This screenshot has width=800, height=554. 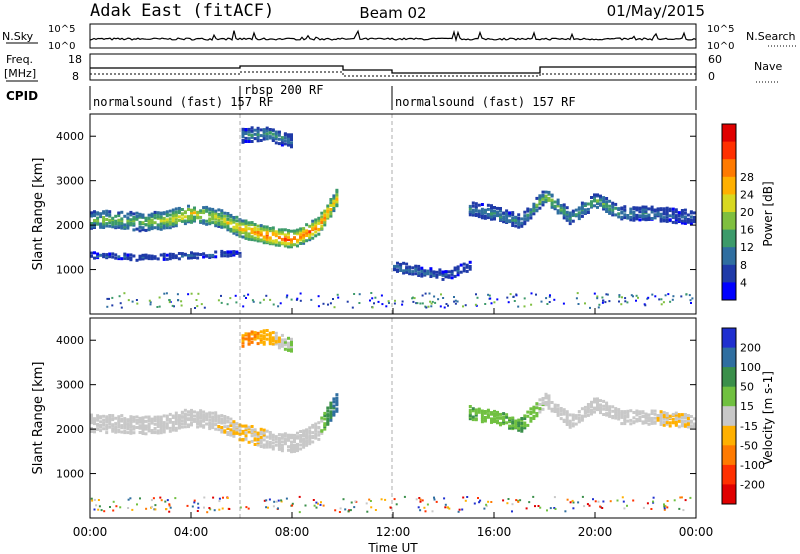 I want to click on cpid-label: CPID, so click(x=22, y=96).